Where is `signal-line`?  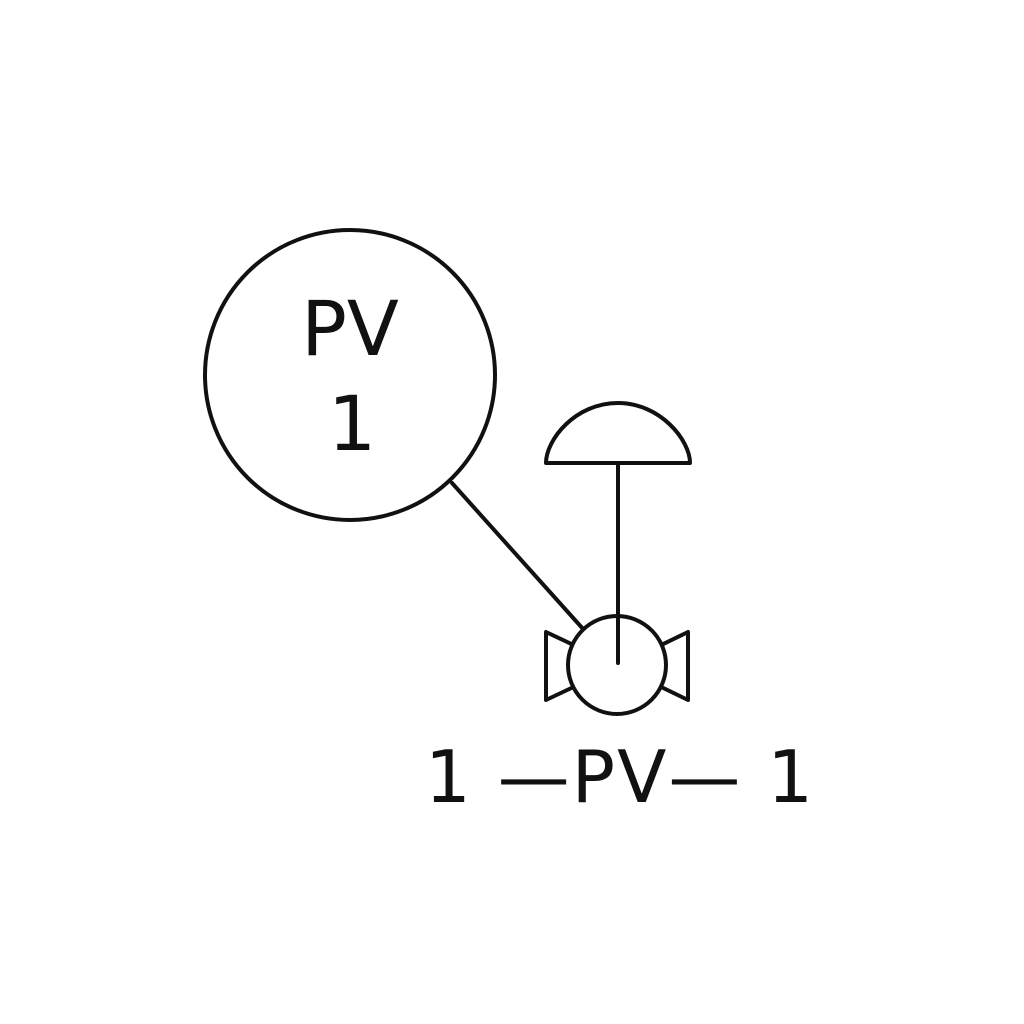 signal-line is located at coordinates (518, 556).